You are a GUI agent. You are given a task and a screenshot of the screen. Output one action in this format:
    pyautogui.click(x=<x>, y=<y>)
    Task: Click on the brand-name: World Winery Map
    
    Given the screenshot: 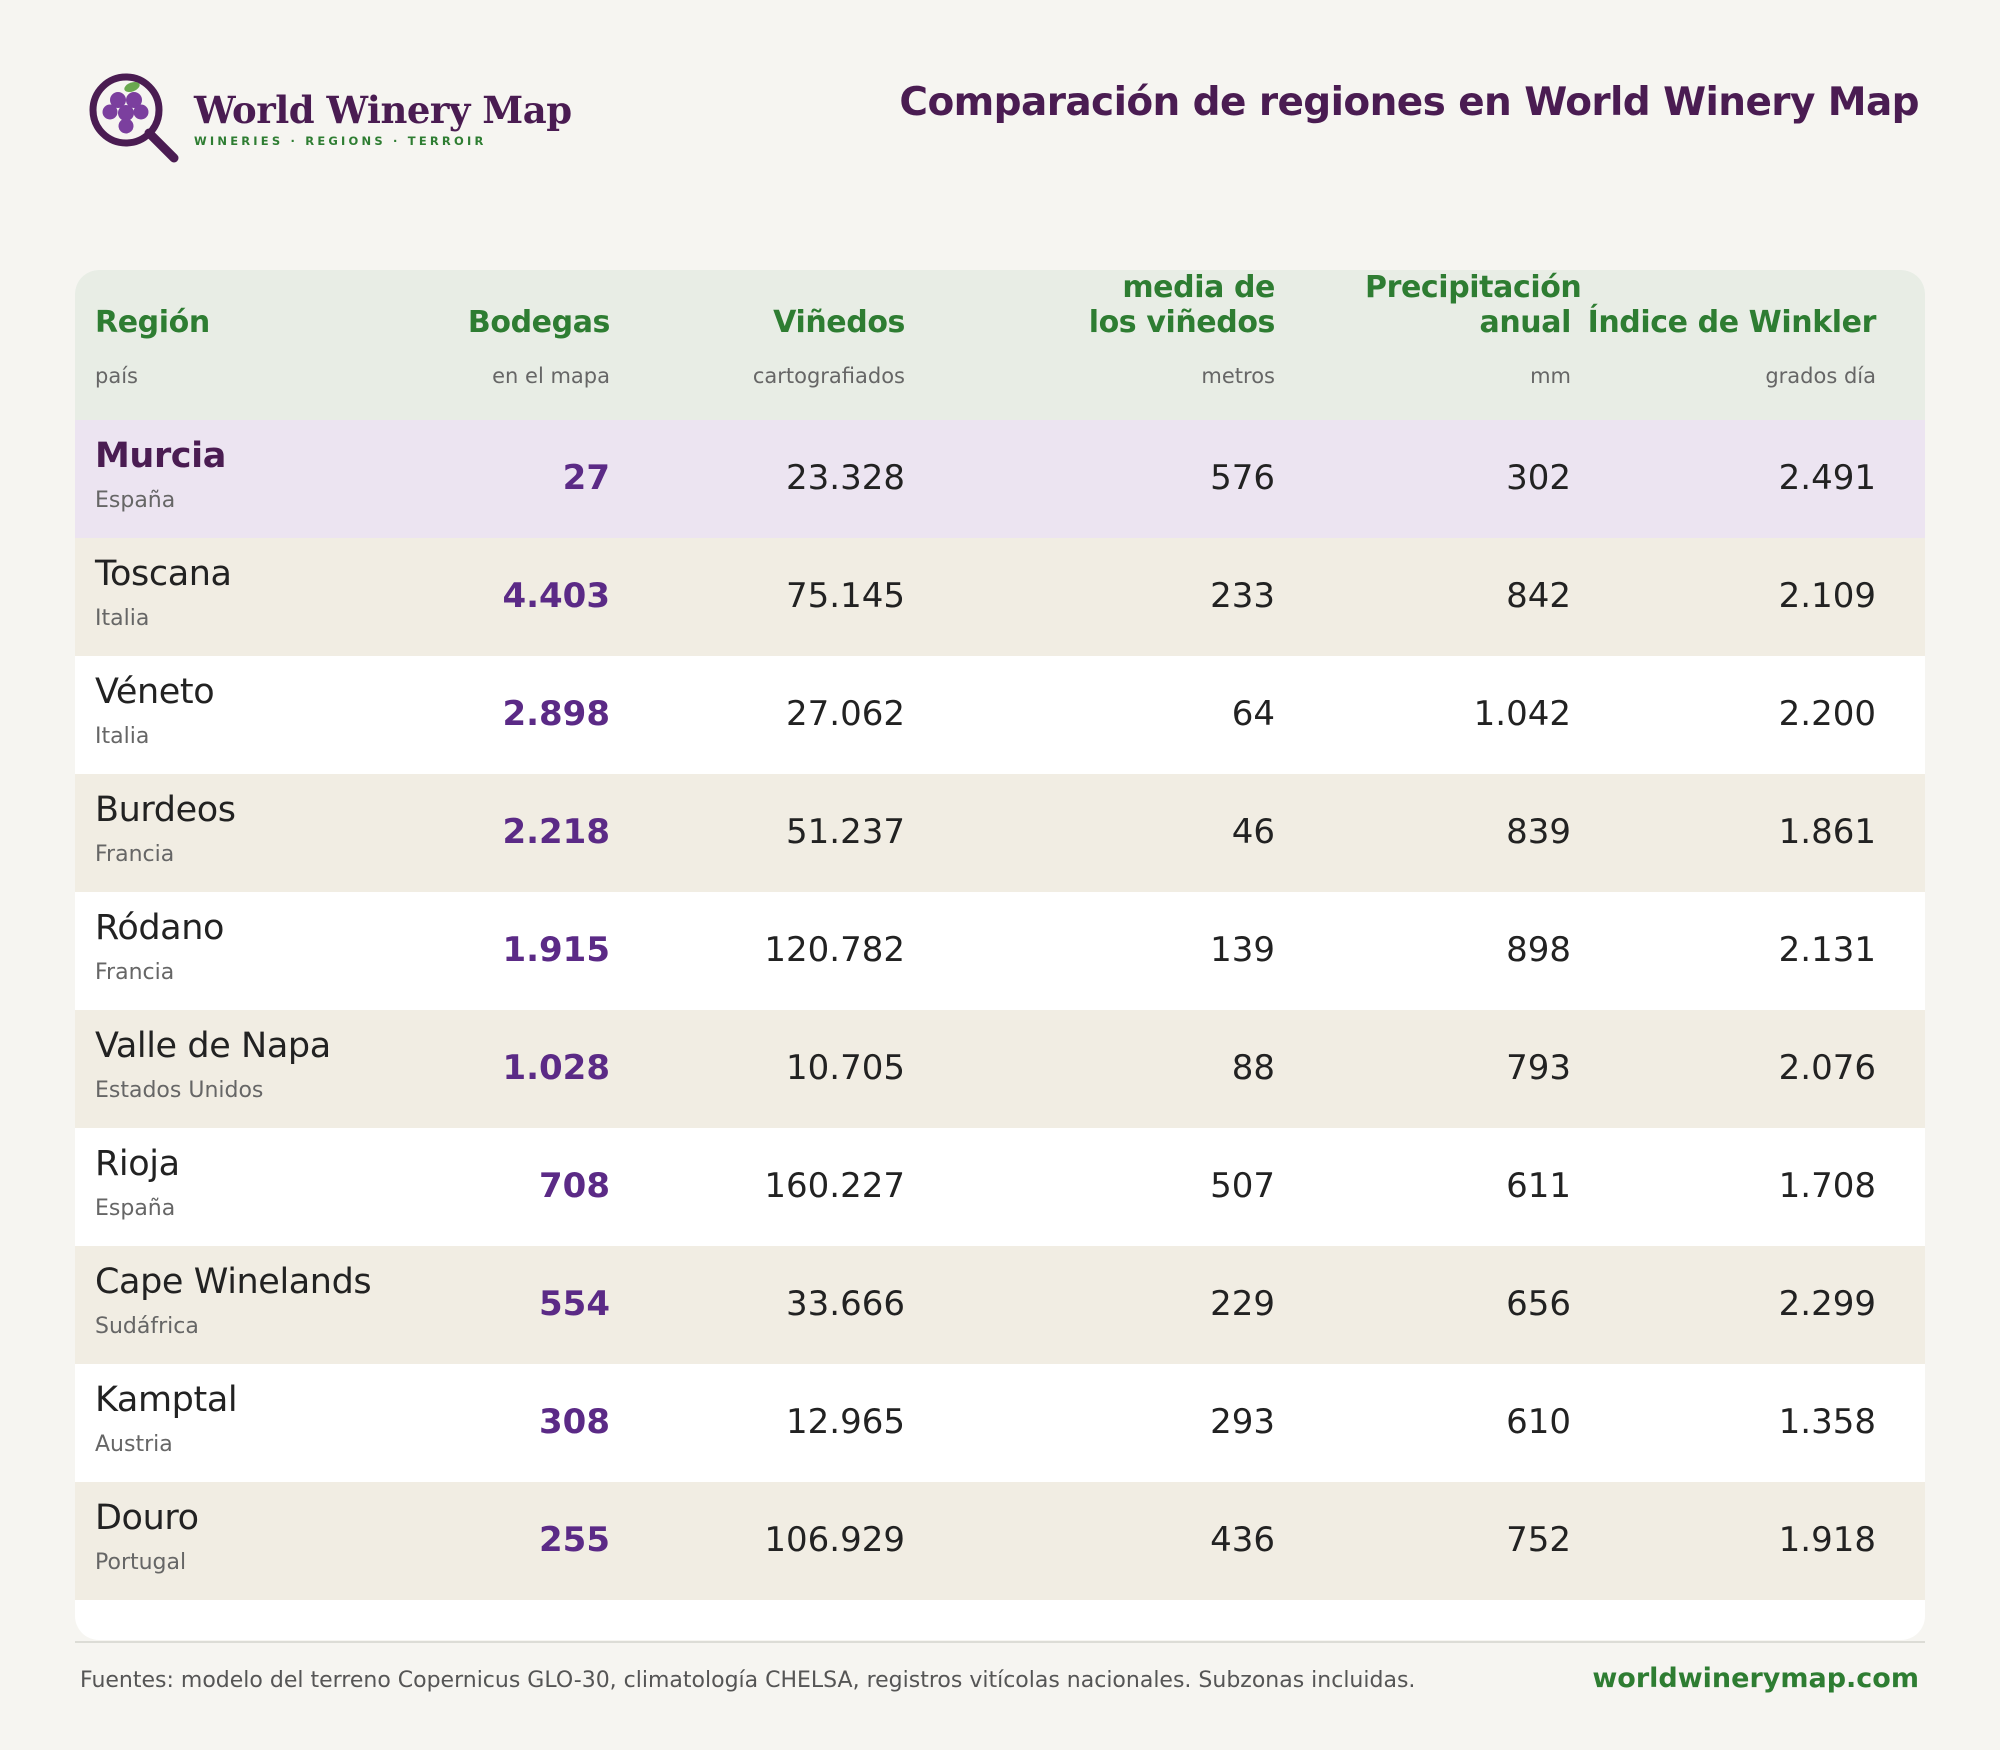 What is the action you would take?
    pyautogui.click(x=383, y=110)
    